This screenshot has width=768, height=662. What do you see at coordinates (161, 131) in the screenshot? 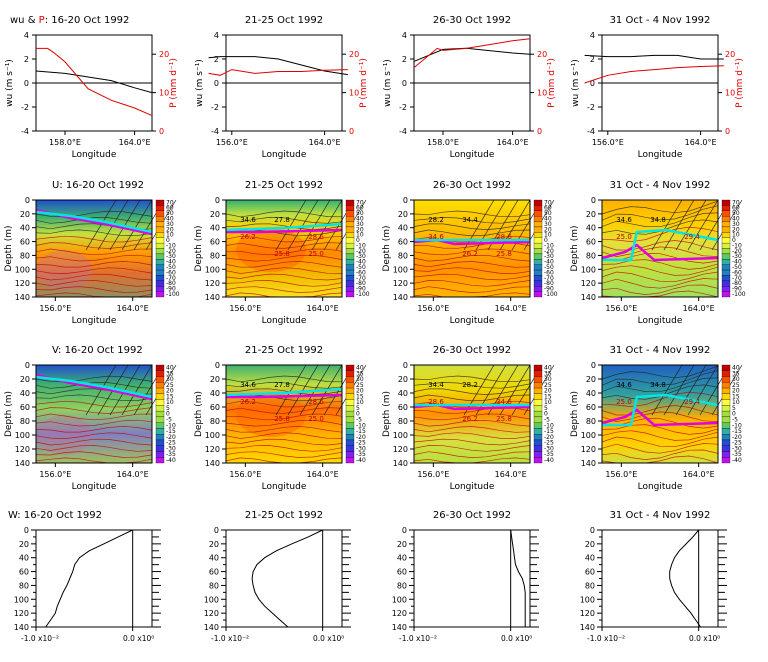
I see `y2-tick-label: 0` at bounding box center [161, 131].